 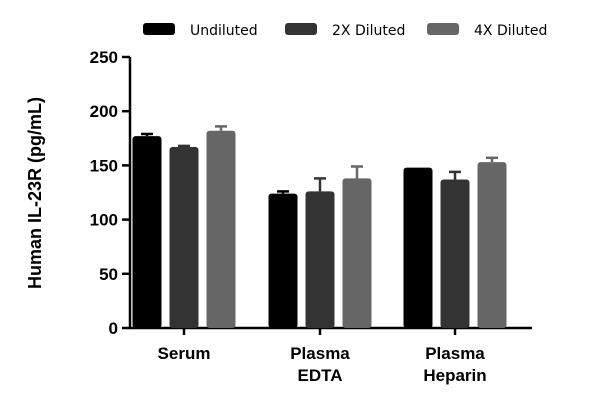 I want to click on y-tick-label: 50, so click(x=108, y=274).